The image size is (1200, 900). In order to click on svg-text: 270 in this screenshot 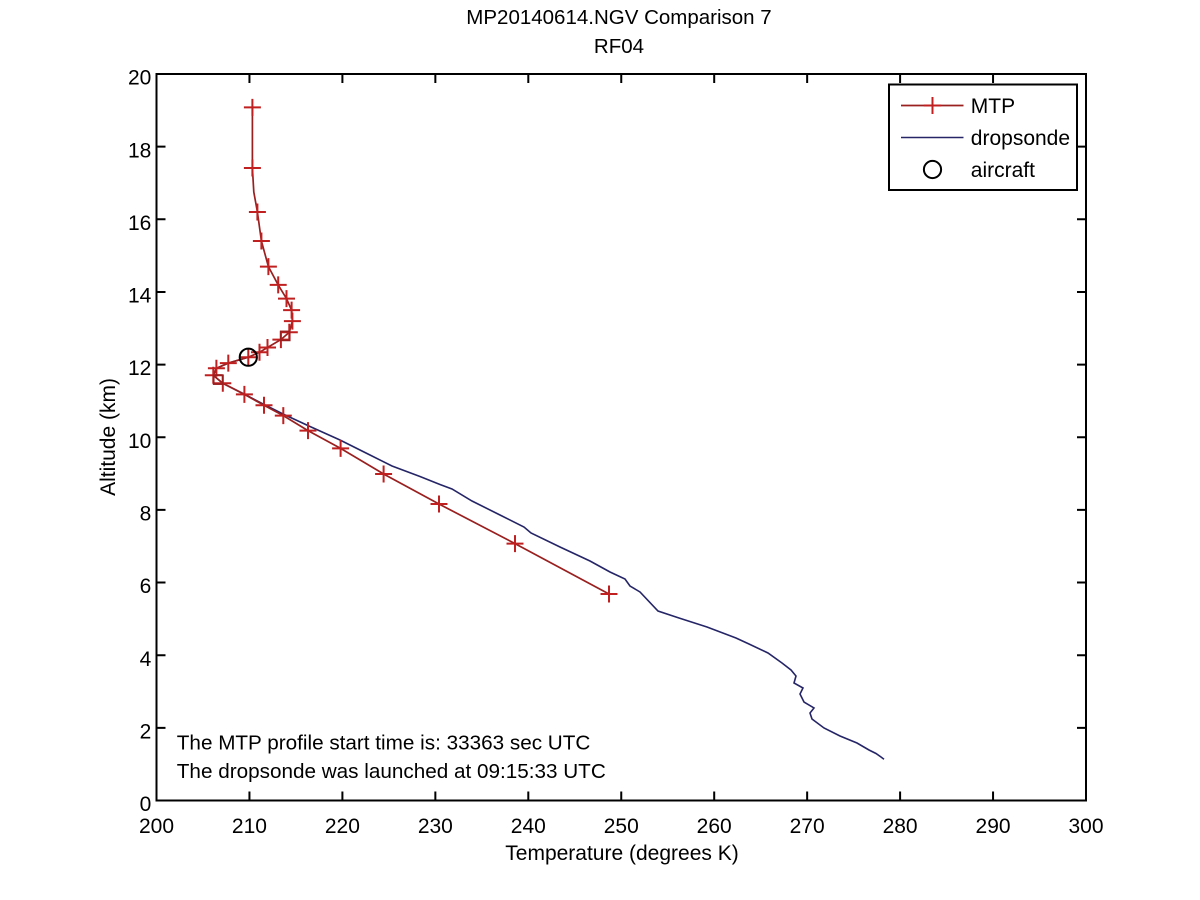, I will do `click(807, 826)`.